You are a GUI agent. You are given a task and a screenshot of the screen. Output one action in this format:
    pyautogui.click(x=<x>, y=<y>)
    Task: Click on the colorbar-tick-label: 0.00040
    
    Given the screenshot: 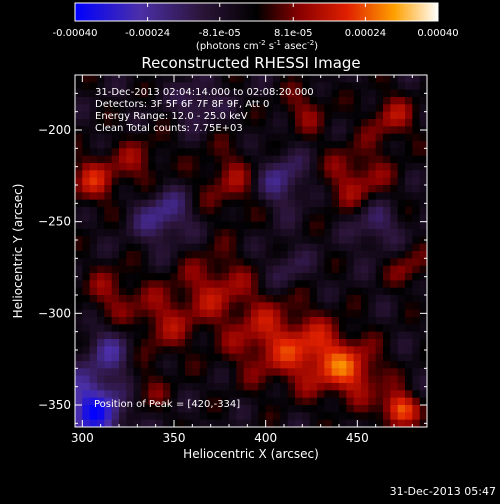 What is the action you would take?
    pyautogui.click(x=437, y=33)
    